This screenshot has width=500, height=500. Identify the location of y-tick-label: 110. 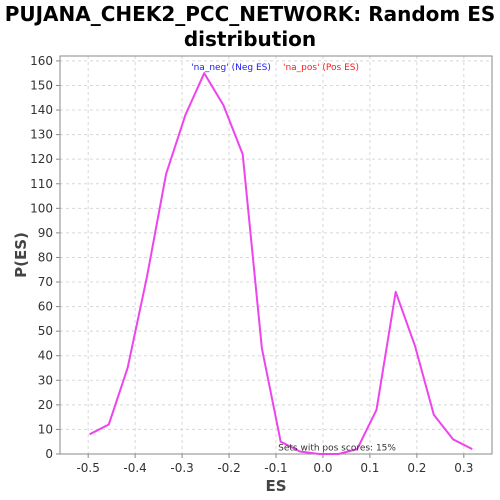
(41, 184).